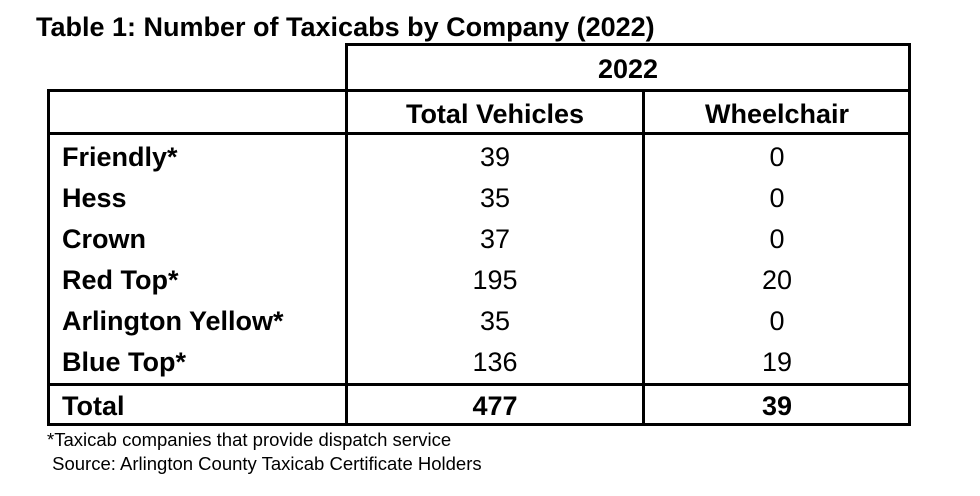 This screenshot has width=980, height=496. Describe the element at coordinates (479, 384) in the screenshot. I see `total-rule` at that location.